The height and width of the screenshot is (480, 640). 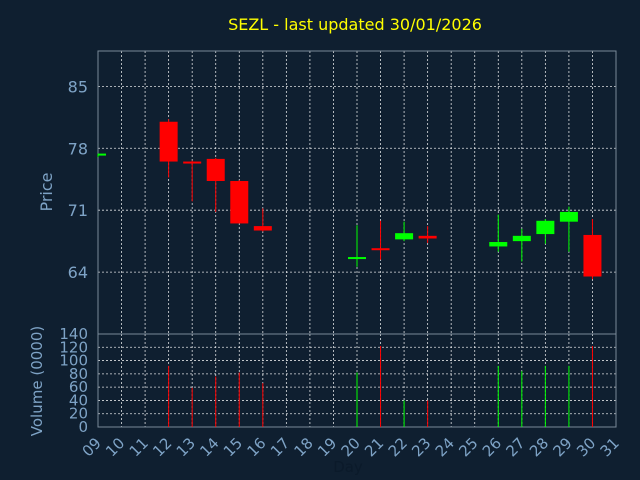 I want to click on price-tick-label: 64, so click(x=78, y=272).